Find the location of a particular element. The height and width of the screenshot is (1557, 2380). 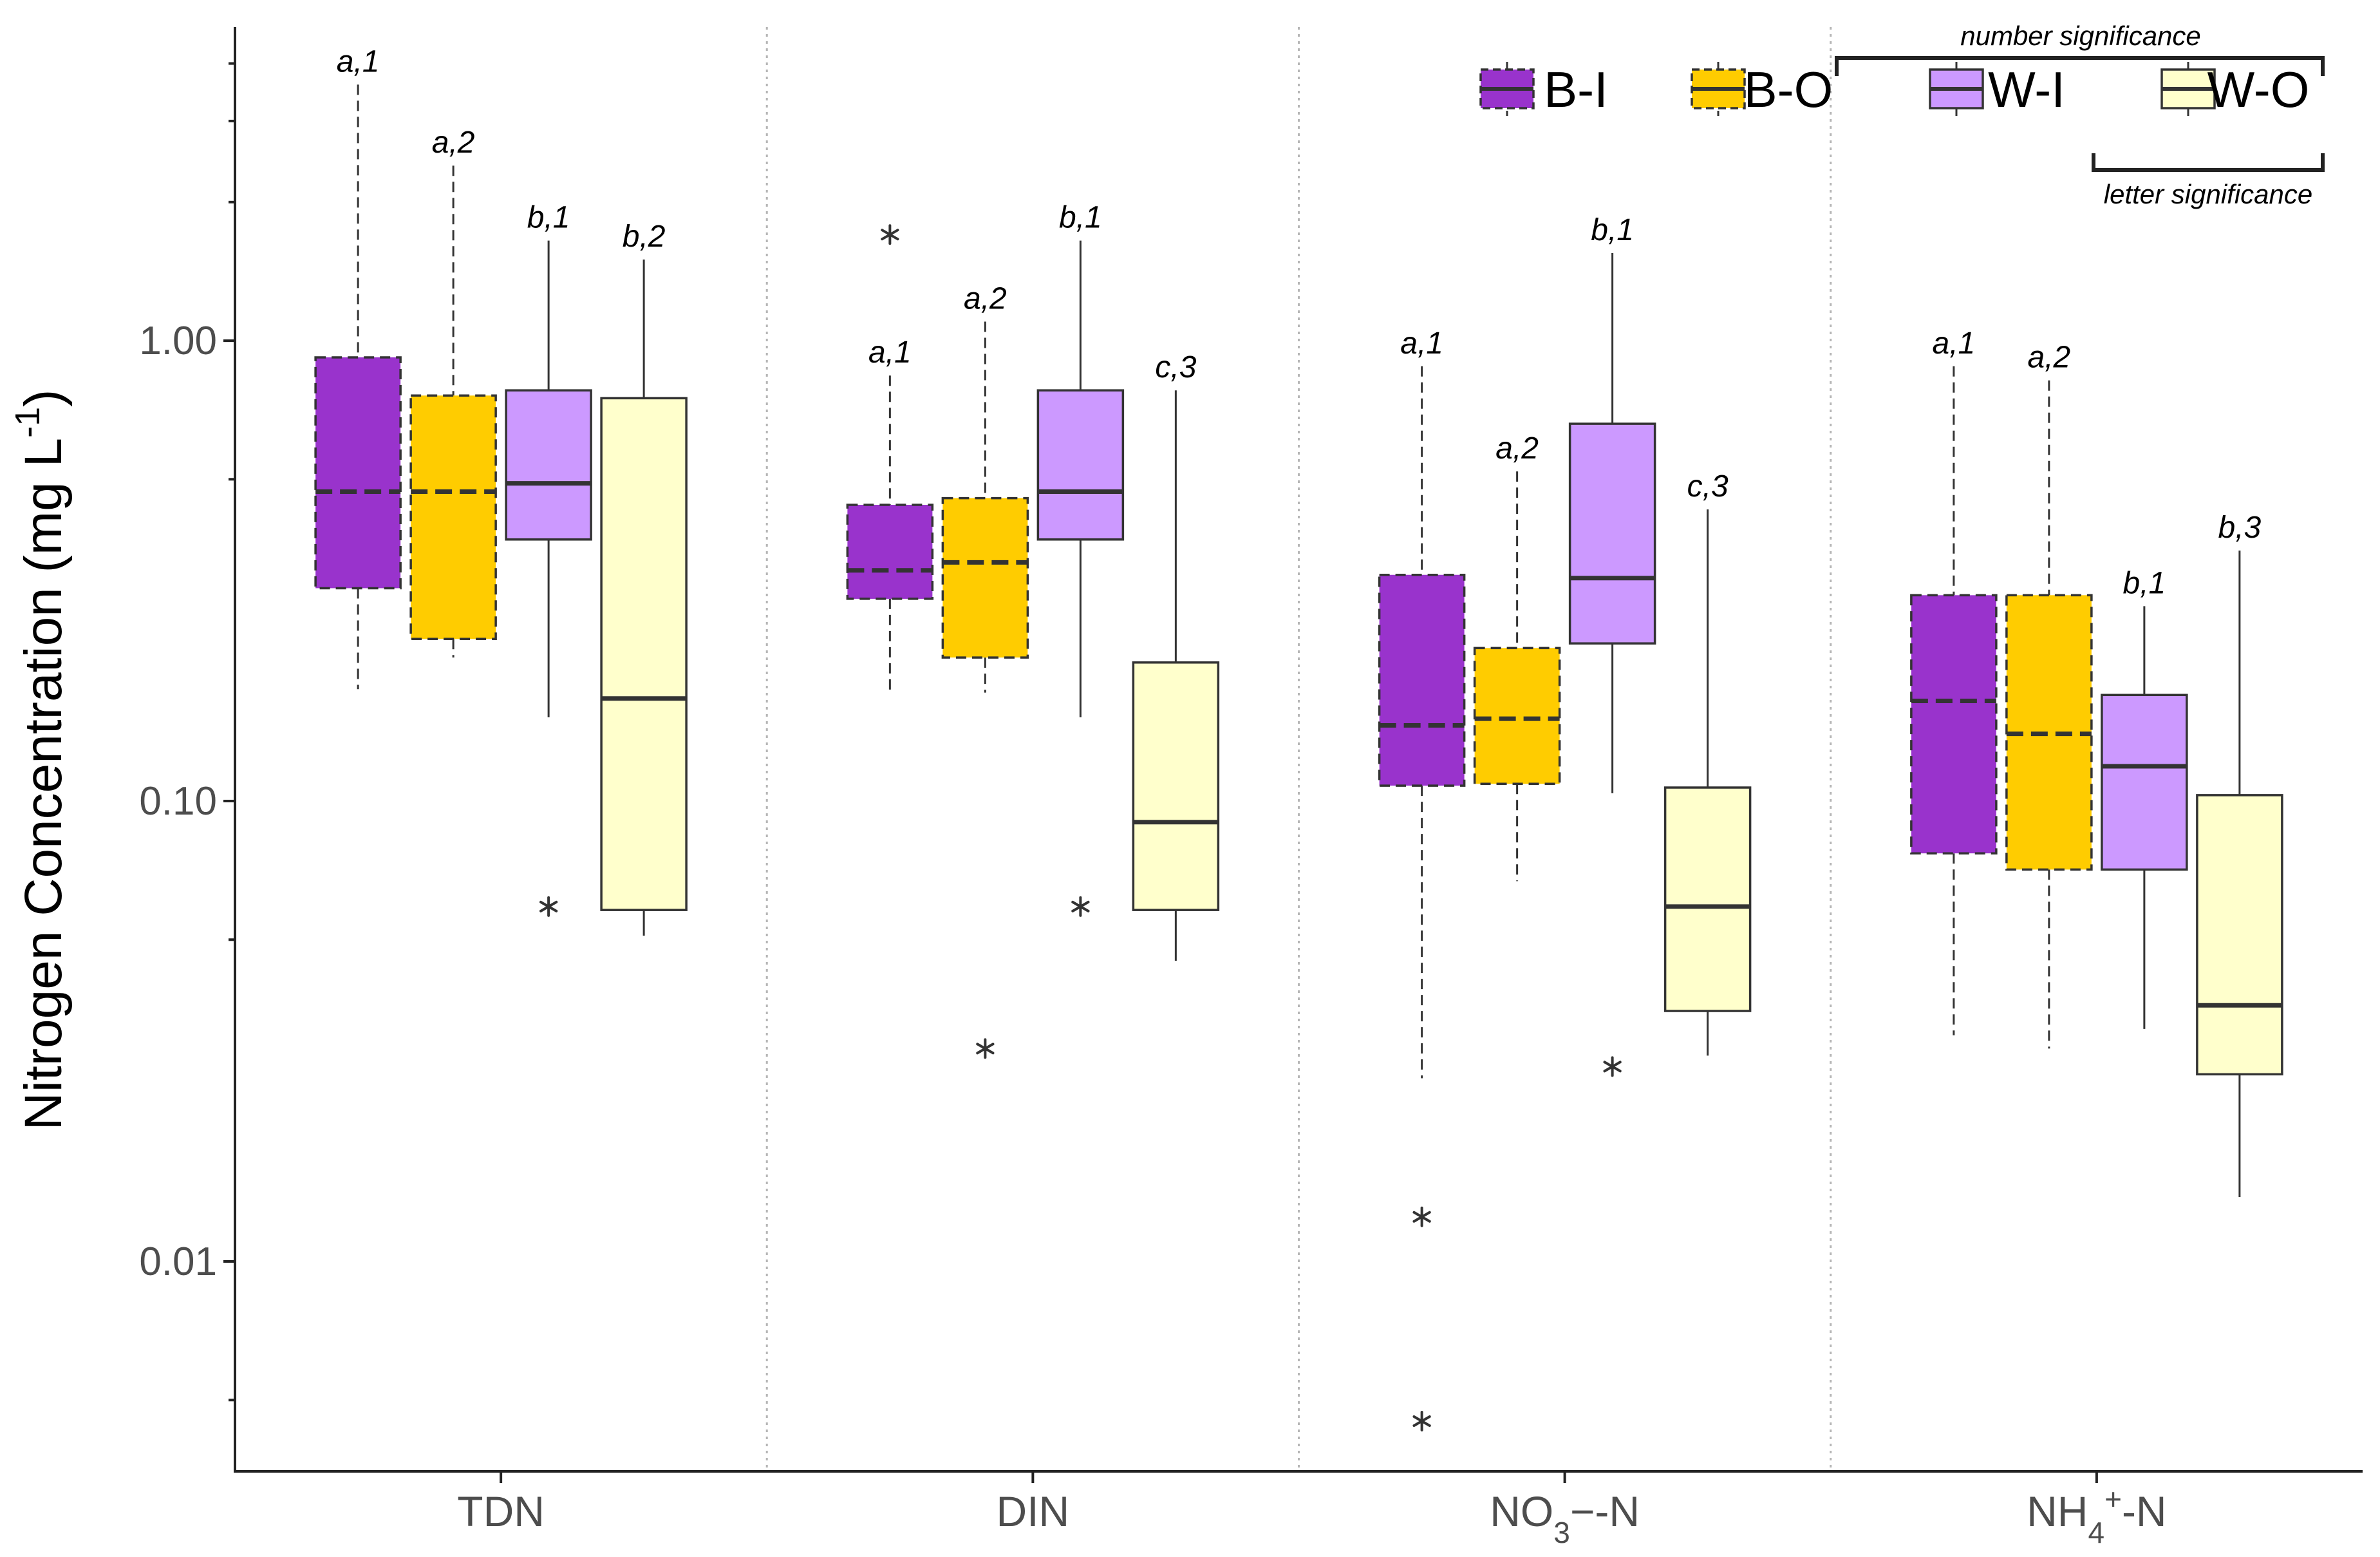

x-tick-label-no3-n: NO3−-N is located at coordinates (1565, 1518).